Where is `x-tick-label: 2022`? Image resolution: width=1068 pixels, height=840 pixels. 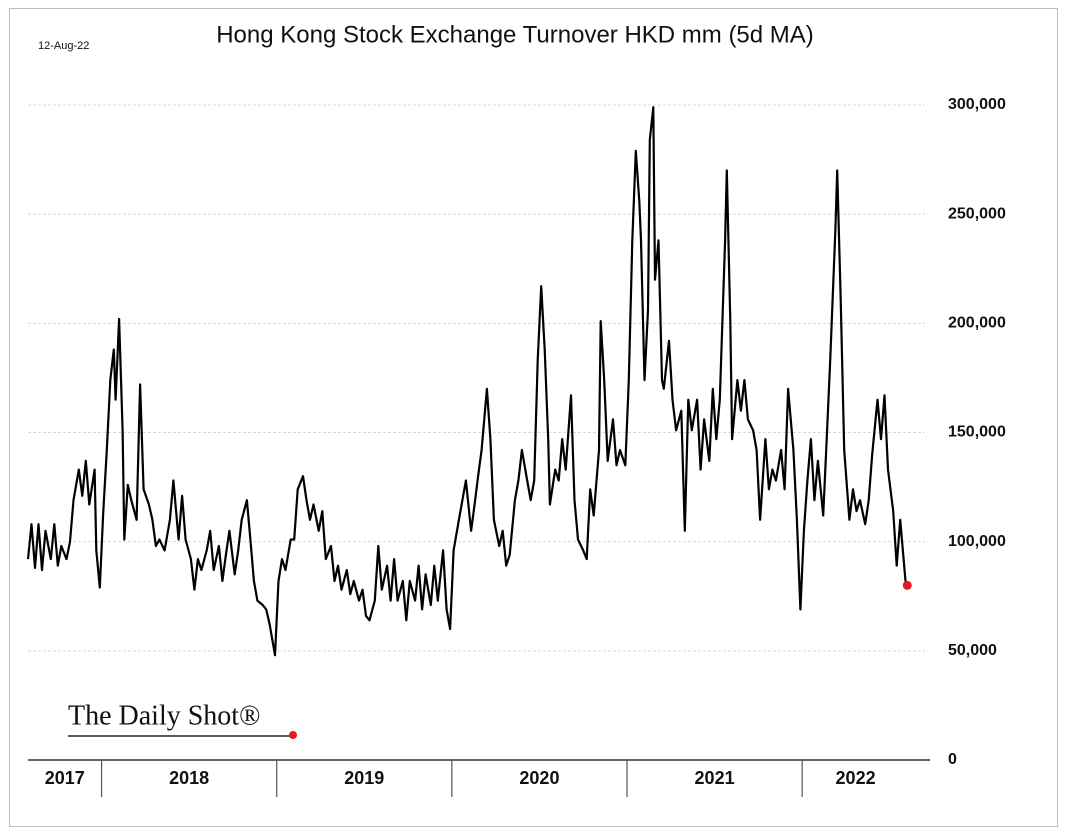
x-tick-label: 2022 is located at coordinates (856, 778).